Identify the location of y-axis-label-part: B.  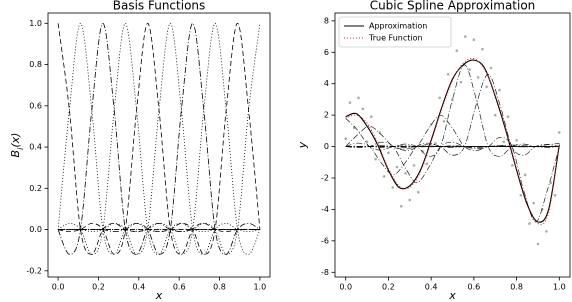
(15, 154).